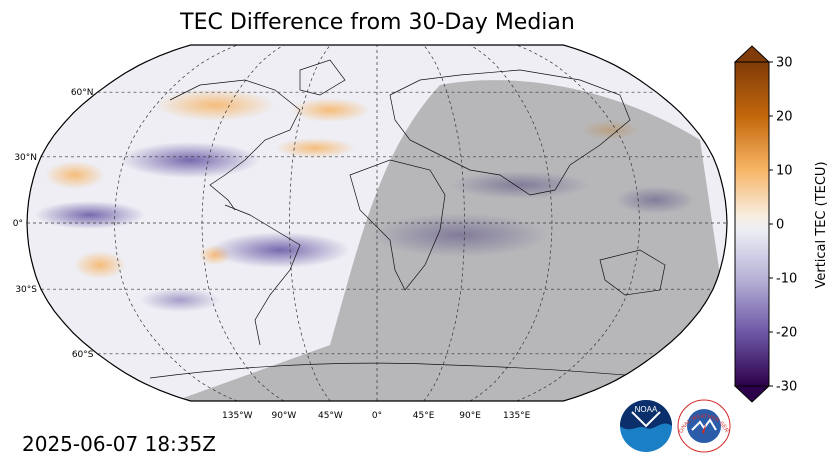 This screenshot has width=835, height=470. I want to click on longitude-label: 135°W, so click(237, 416).